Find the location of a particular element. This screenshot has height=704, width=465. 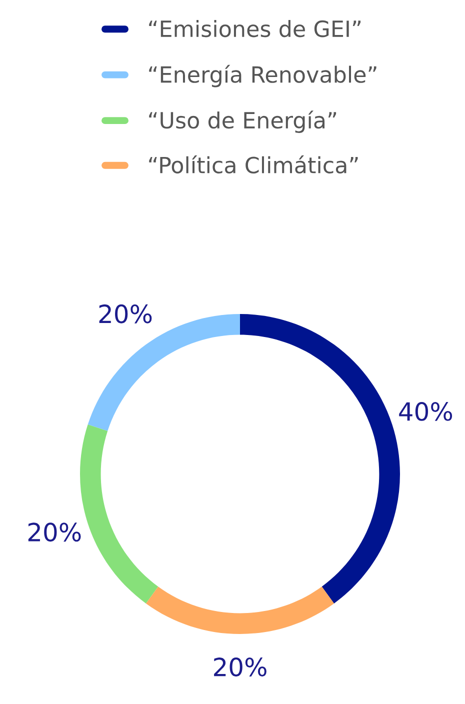

data-label: 40% is located at coordinates (425, 411).